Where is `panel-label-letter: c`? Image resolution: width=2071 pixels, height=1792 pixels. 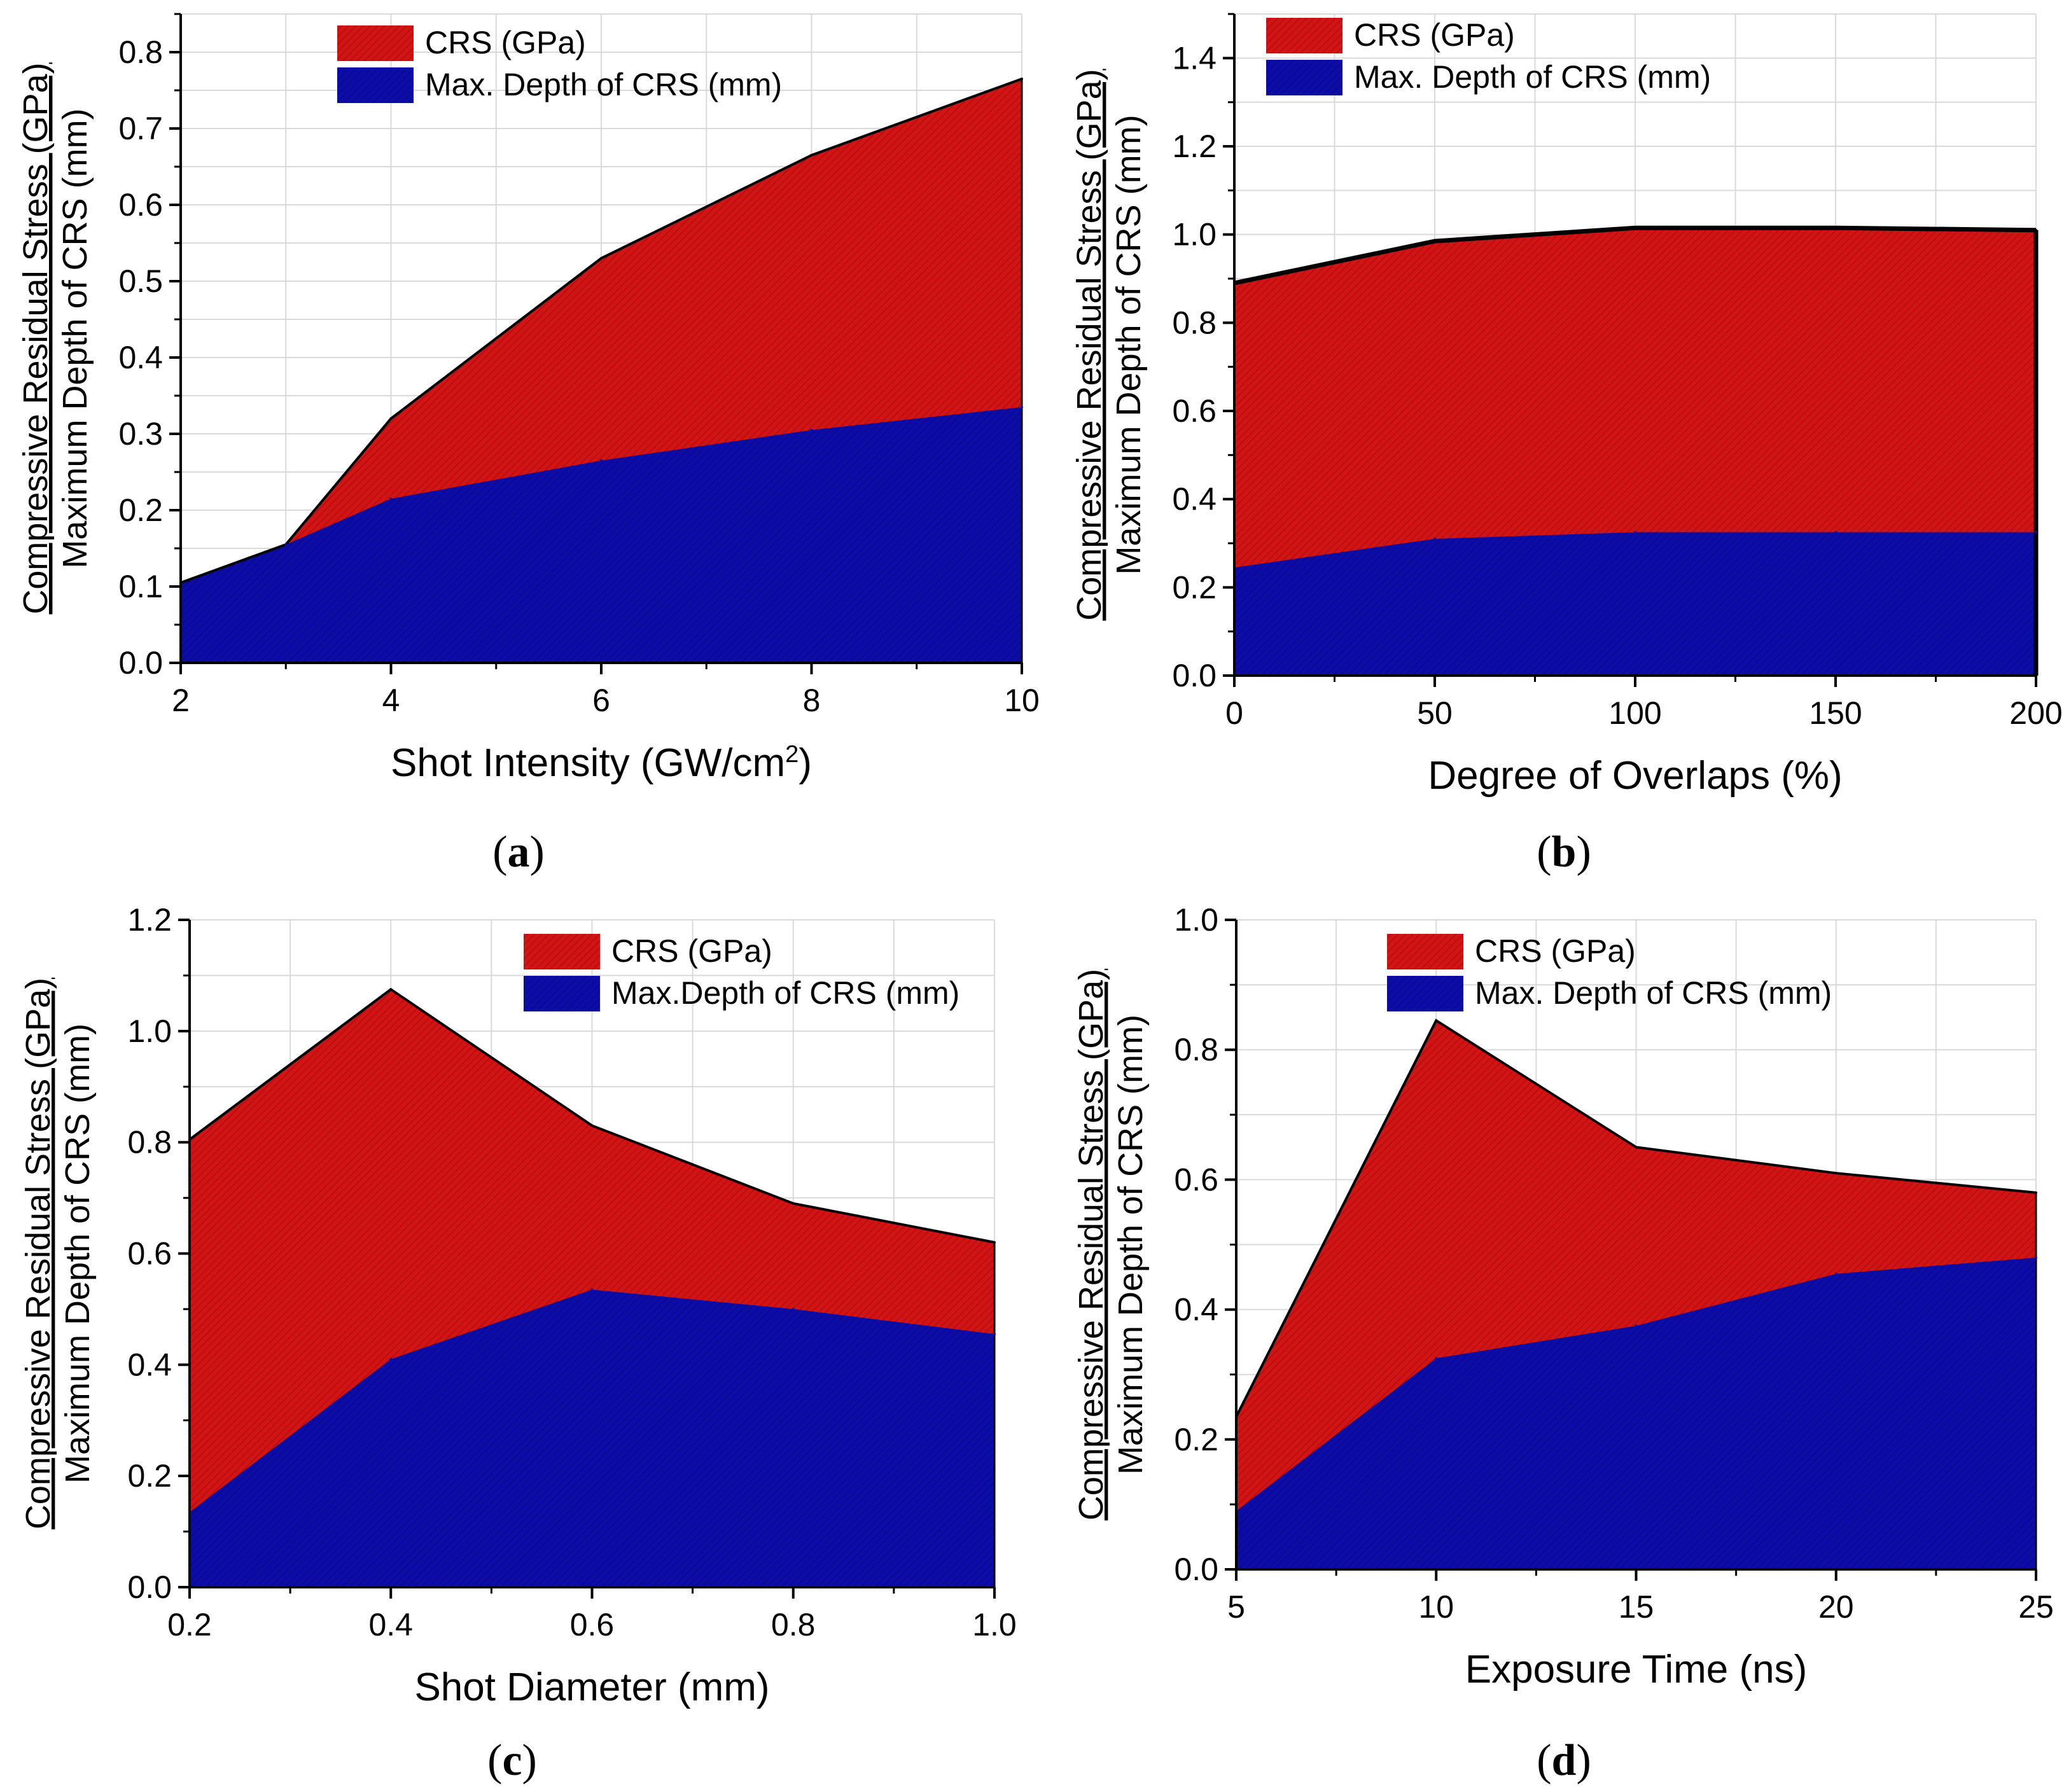
panel-label-letter: c is located at coordinates (512, 1760).